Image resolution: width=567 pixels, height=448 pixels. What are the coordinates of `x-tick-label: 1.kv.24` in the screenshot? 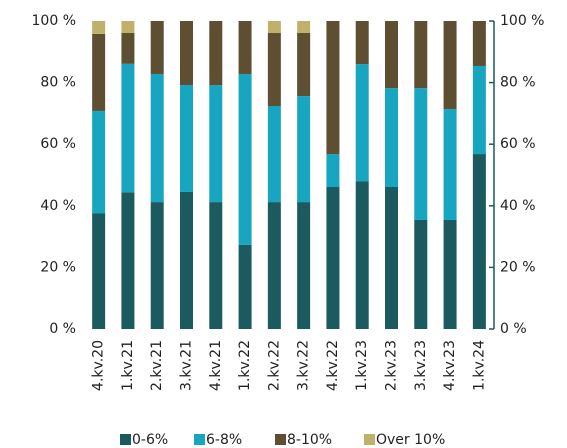 It's located at (479, 365).